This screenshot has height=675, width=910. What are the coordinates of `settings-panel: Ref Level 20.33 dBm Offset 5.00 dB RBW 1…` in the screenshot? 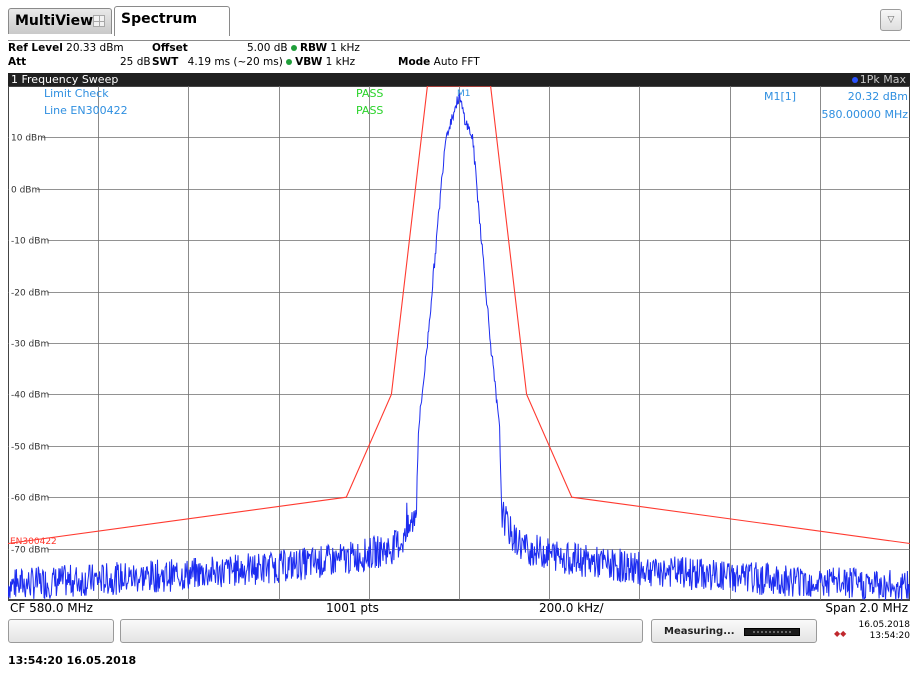 It's located at (459, 56).